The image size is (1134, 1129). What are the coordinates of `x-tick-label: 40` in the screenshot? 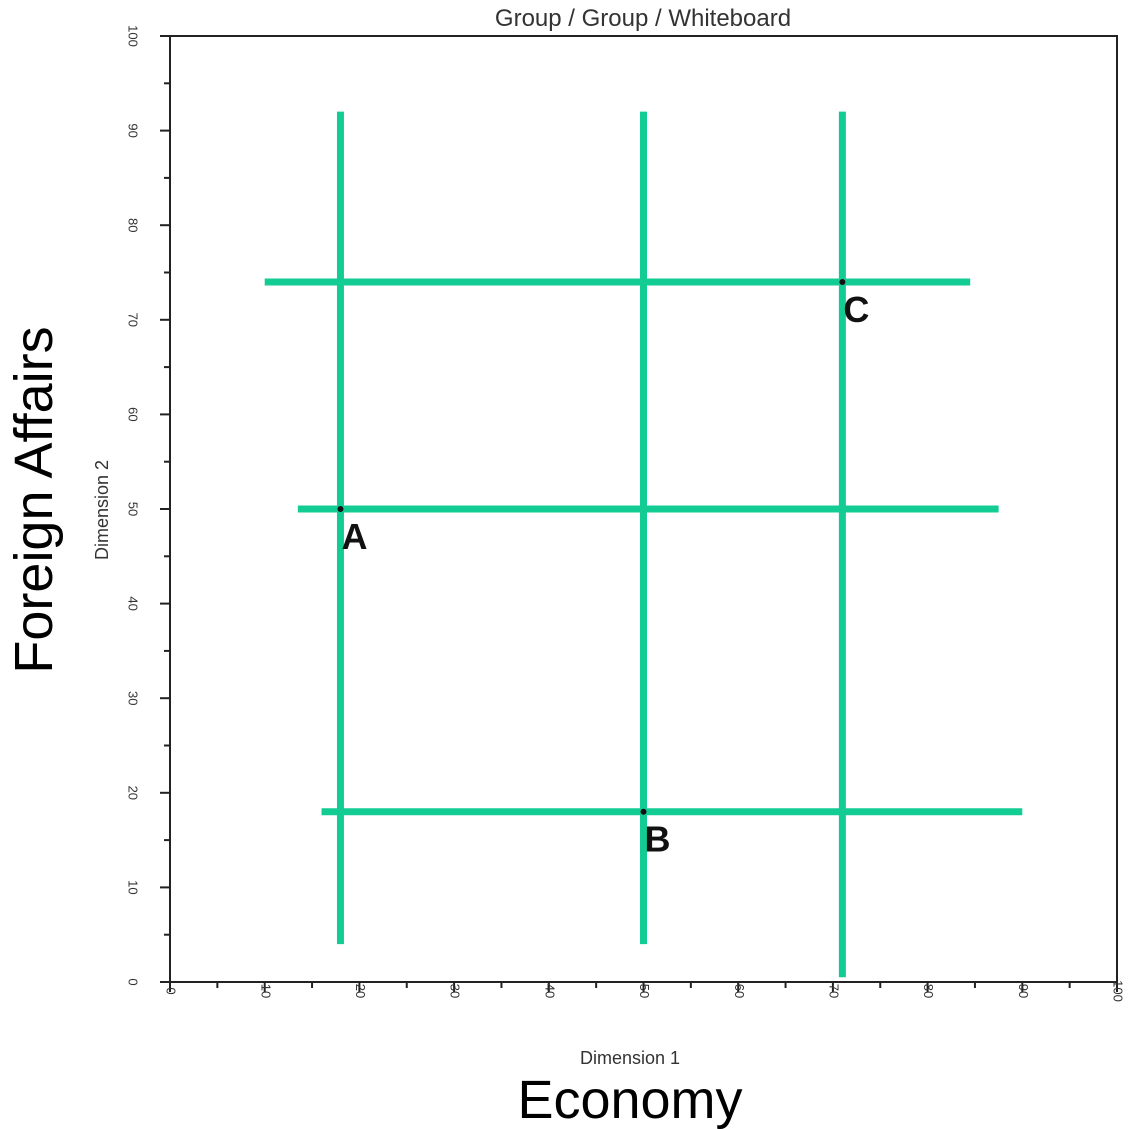 It's located at (549, 991).